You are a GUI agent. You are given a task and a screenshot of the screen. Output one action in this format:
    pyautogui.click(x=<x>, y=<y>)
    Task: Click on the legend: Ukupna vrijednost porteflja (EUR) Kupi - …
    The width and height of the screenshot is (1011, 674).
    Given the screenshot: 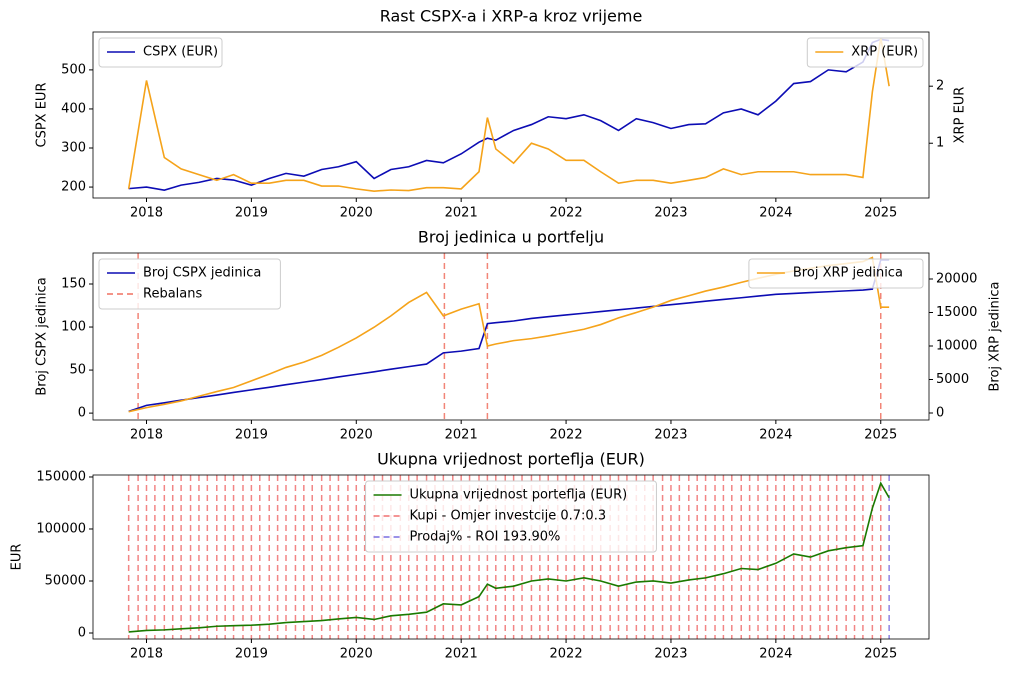 What is the action you would take?
    pyautogui.click(x=511, y=516)
    